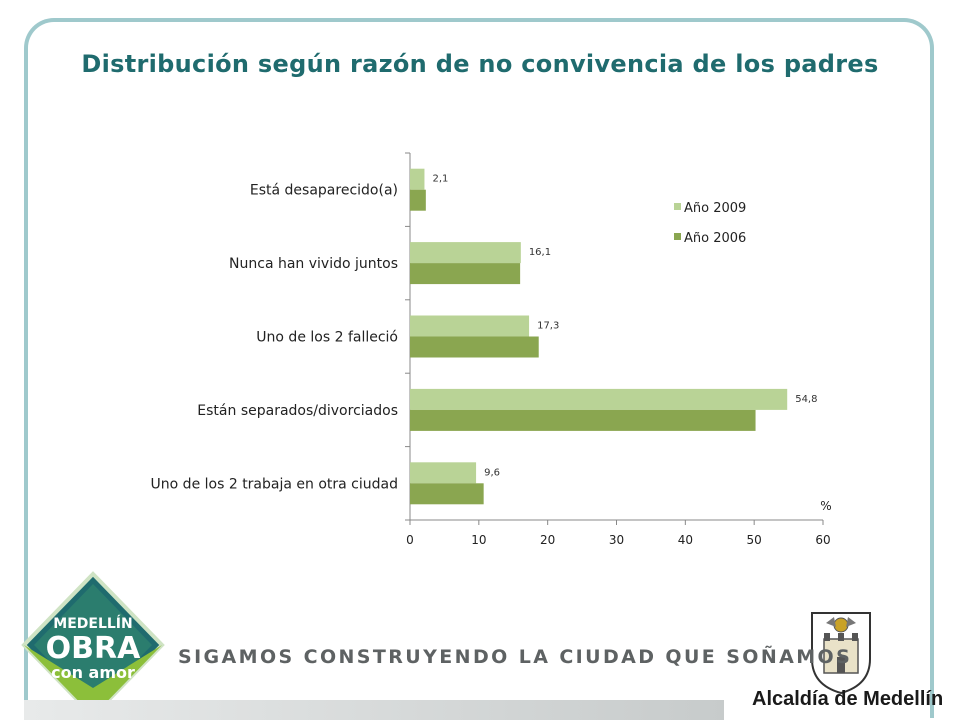 The width and height of the screenshot is (960, 720). Describe the element at coordinates (93, 648) in the screenshot. I see `logo-text-obra: OBRA` at that location.